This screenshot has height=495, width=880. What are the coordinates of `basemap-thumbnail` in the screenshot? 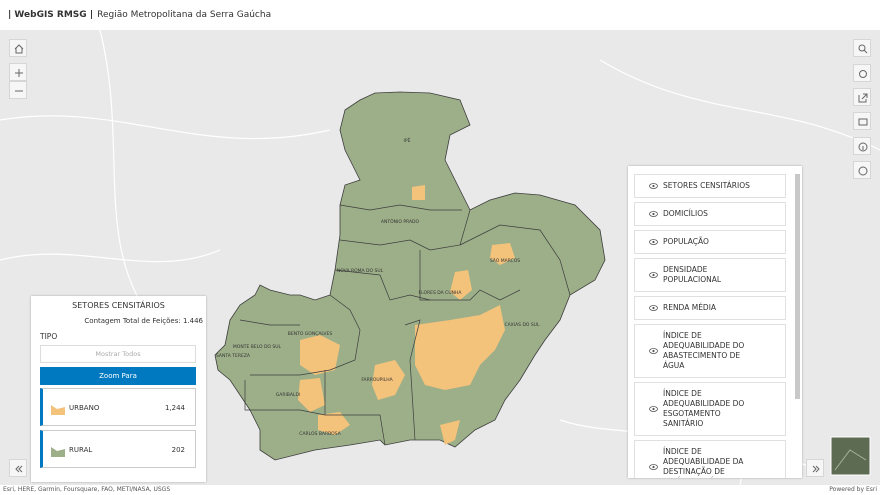 It's located at (850, 456).